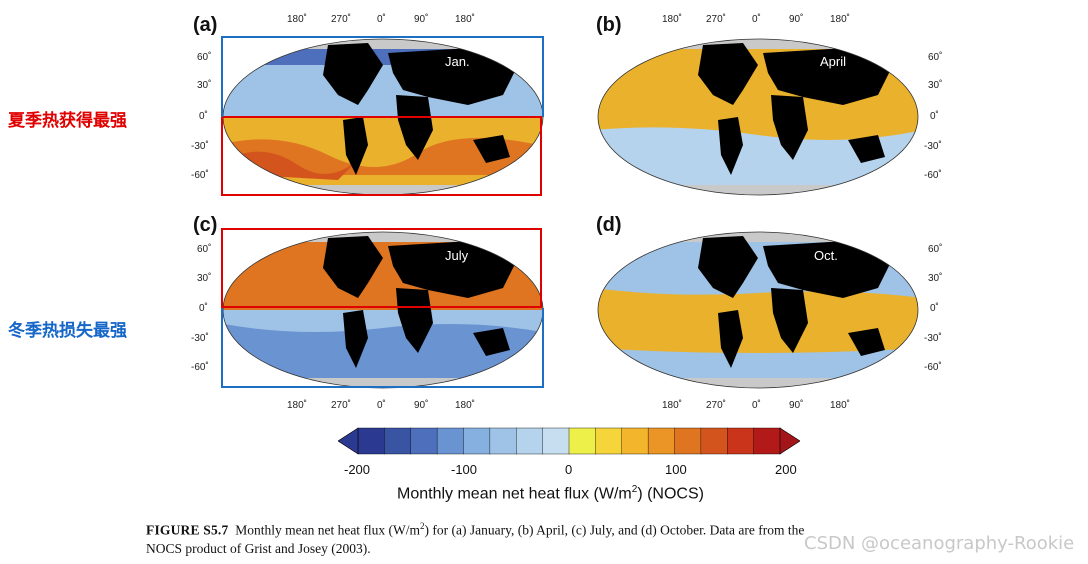  Describe the element at coordinates (381, 156) in the screenshot. I see `summer-highlight-box` at that location.